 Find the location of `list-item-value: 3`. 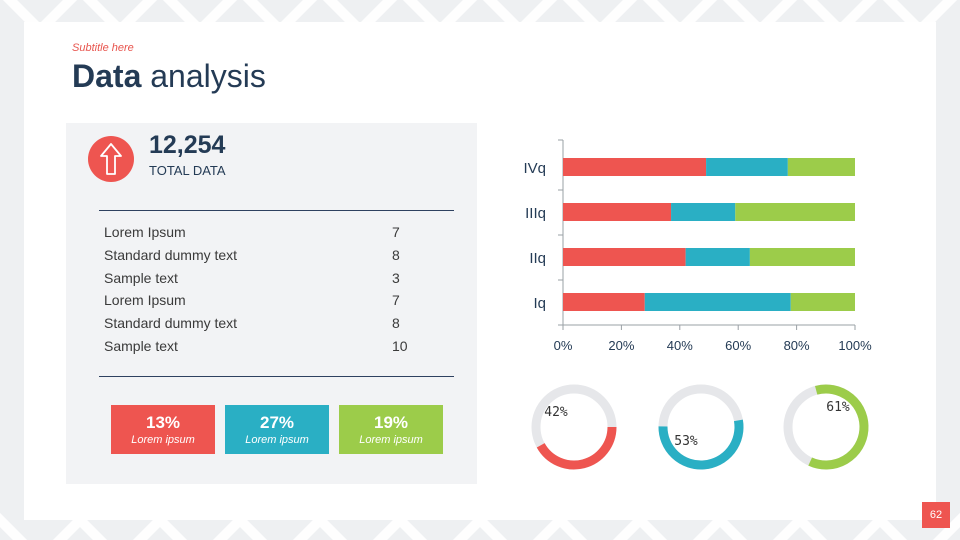

list-item-value: 3 is located at coordinates (396, 277).